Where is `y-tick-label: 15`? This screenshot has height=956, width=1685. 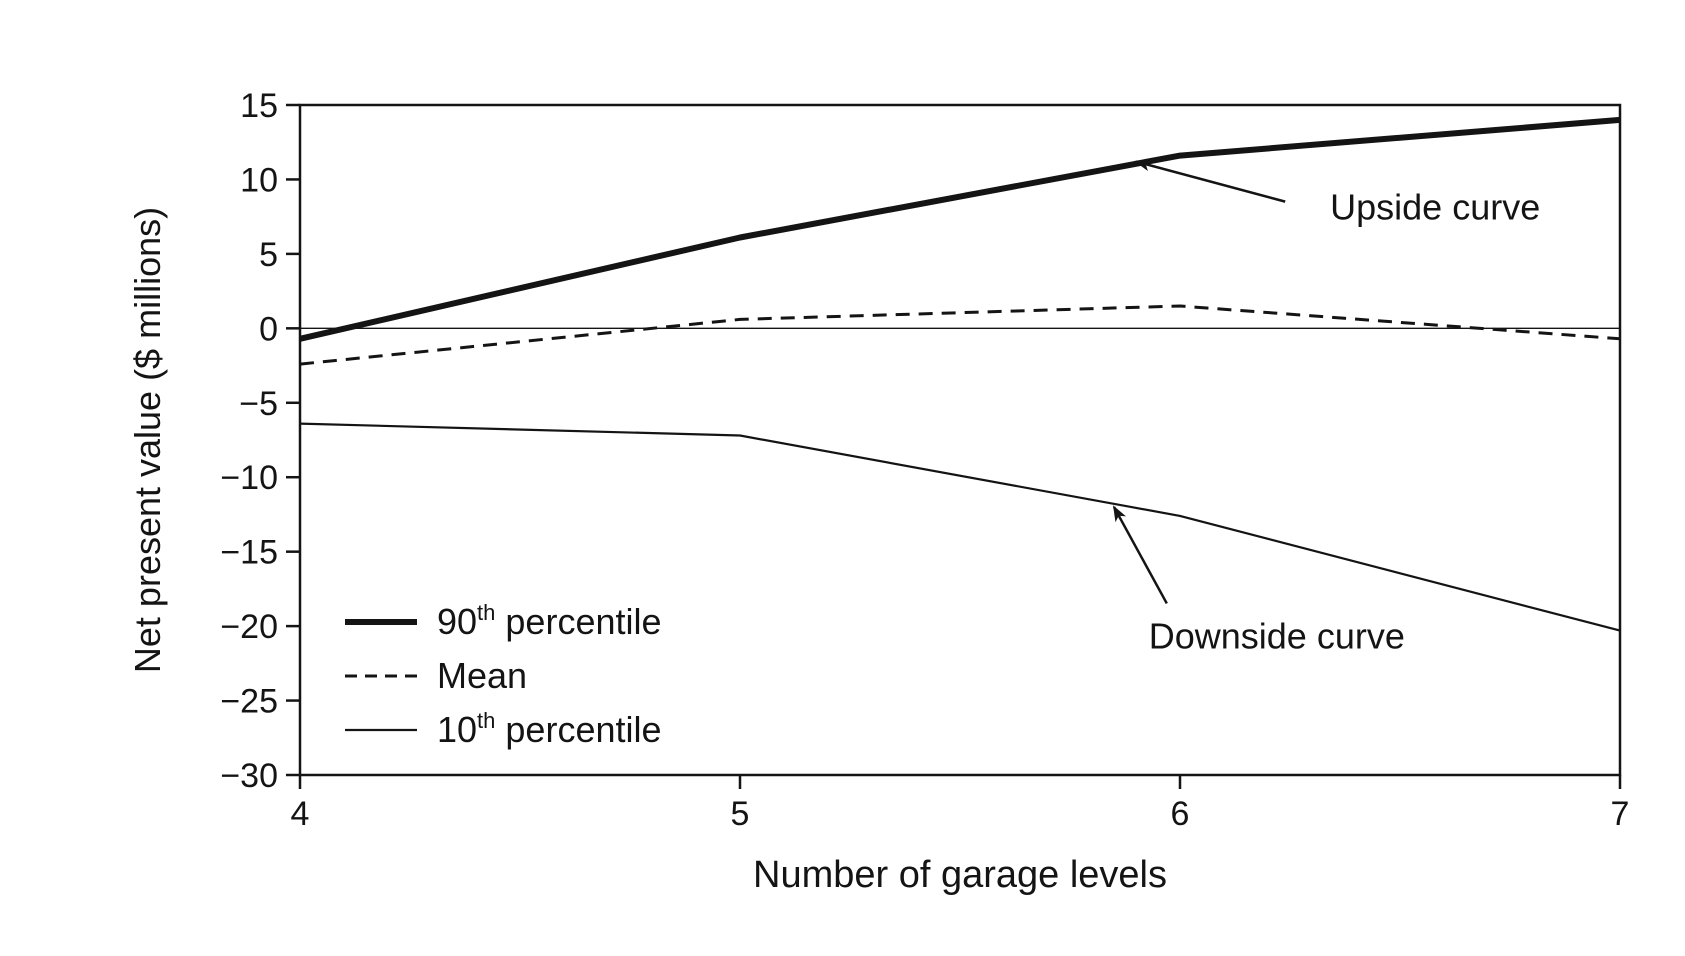 y-tick-label: 15 is located at coordinates (259, 106).